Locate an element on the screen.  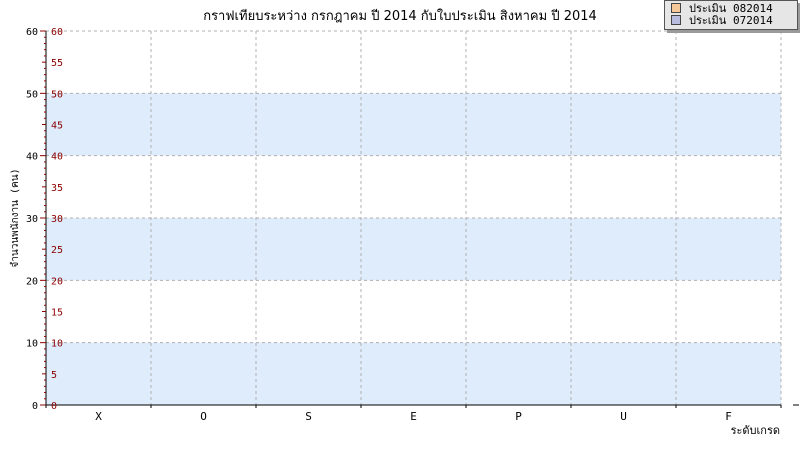
y-tick-label: 10 is located at coordinates (32, 344).